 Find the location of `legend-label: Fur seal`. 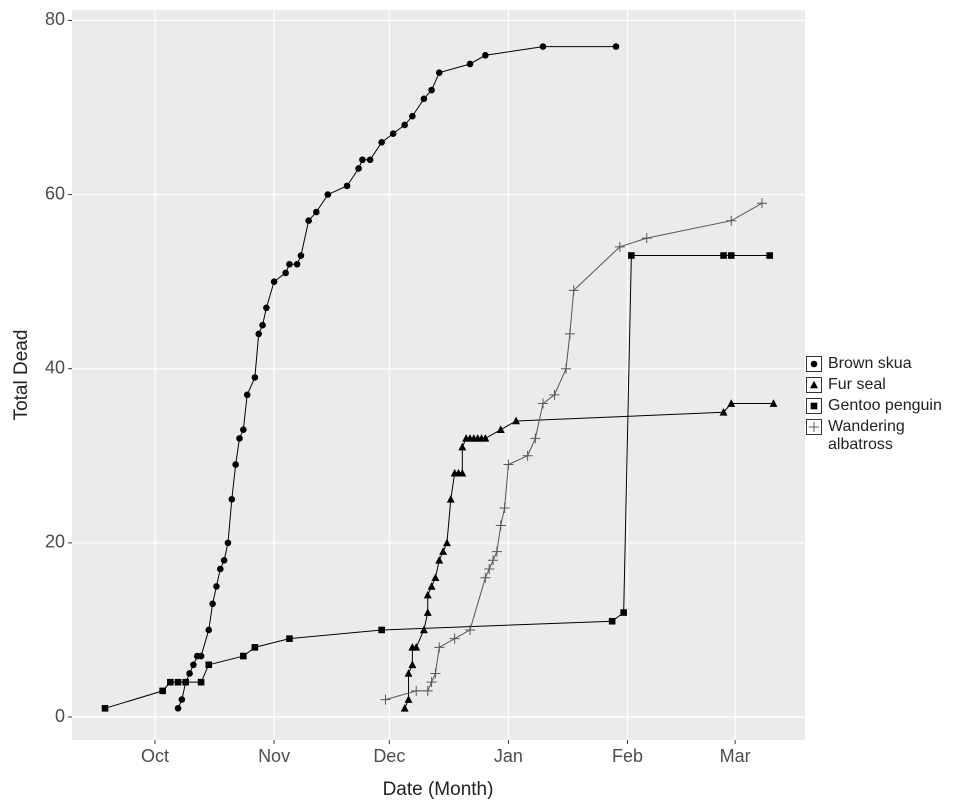

legend-label: Fur seal is located at coordinates (857, 384).